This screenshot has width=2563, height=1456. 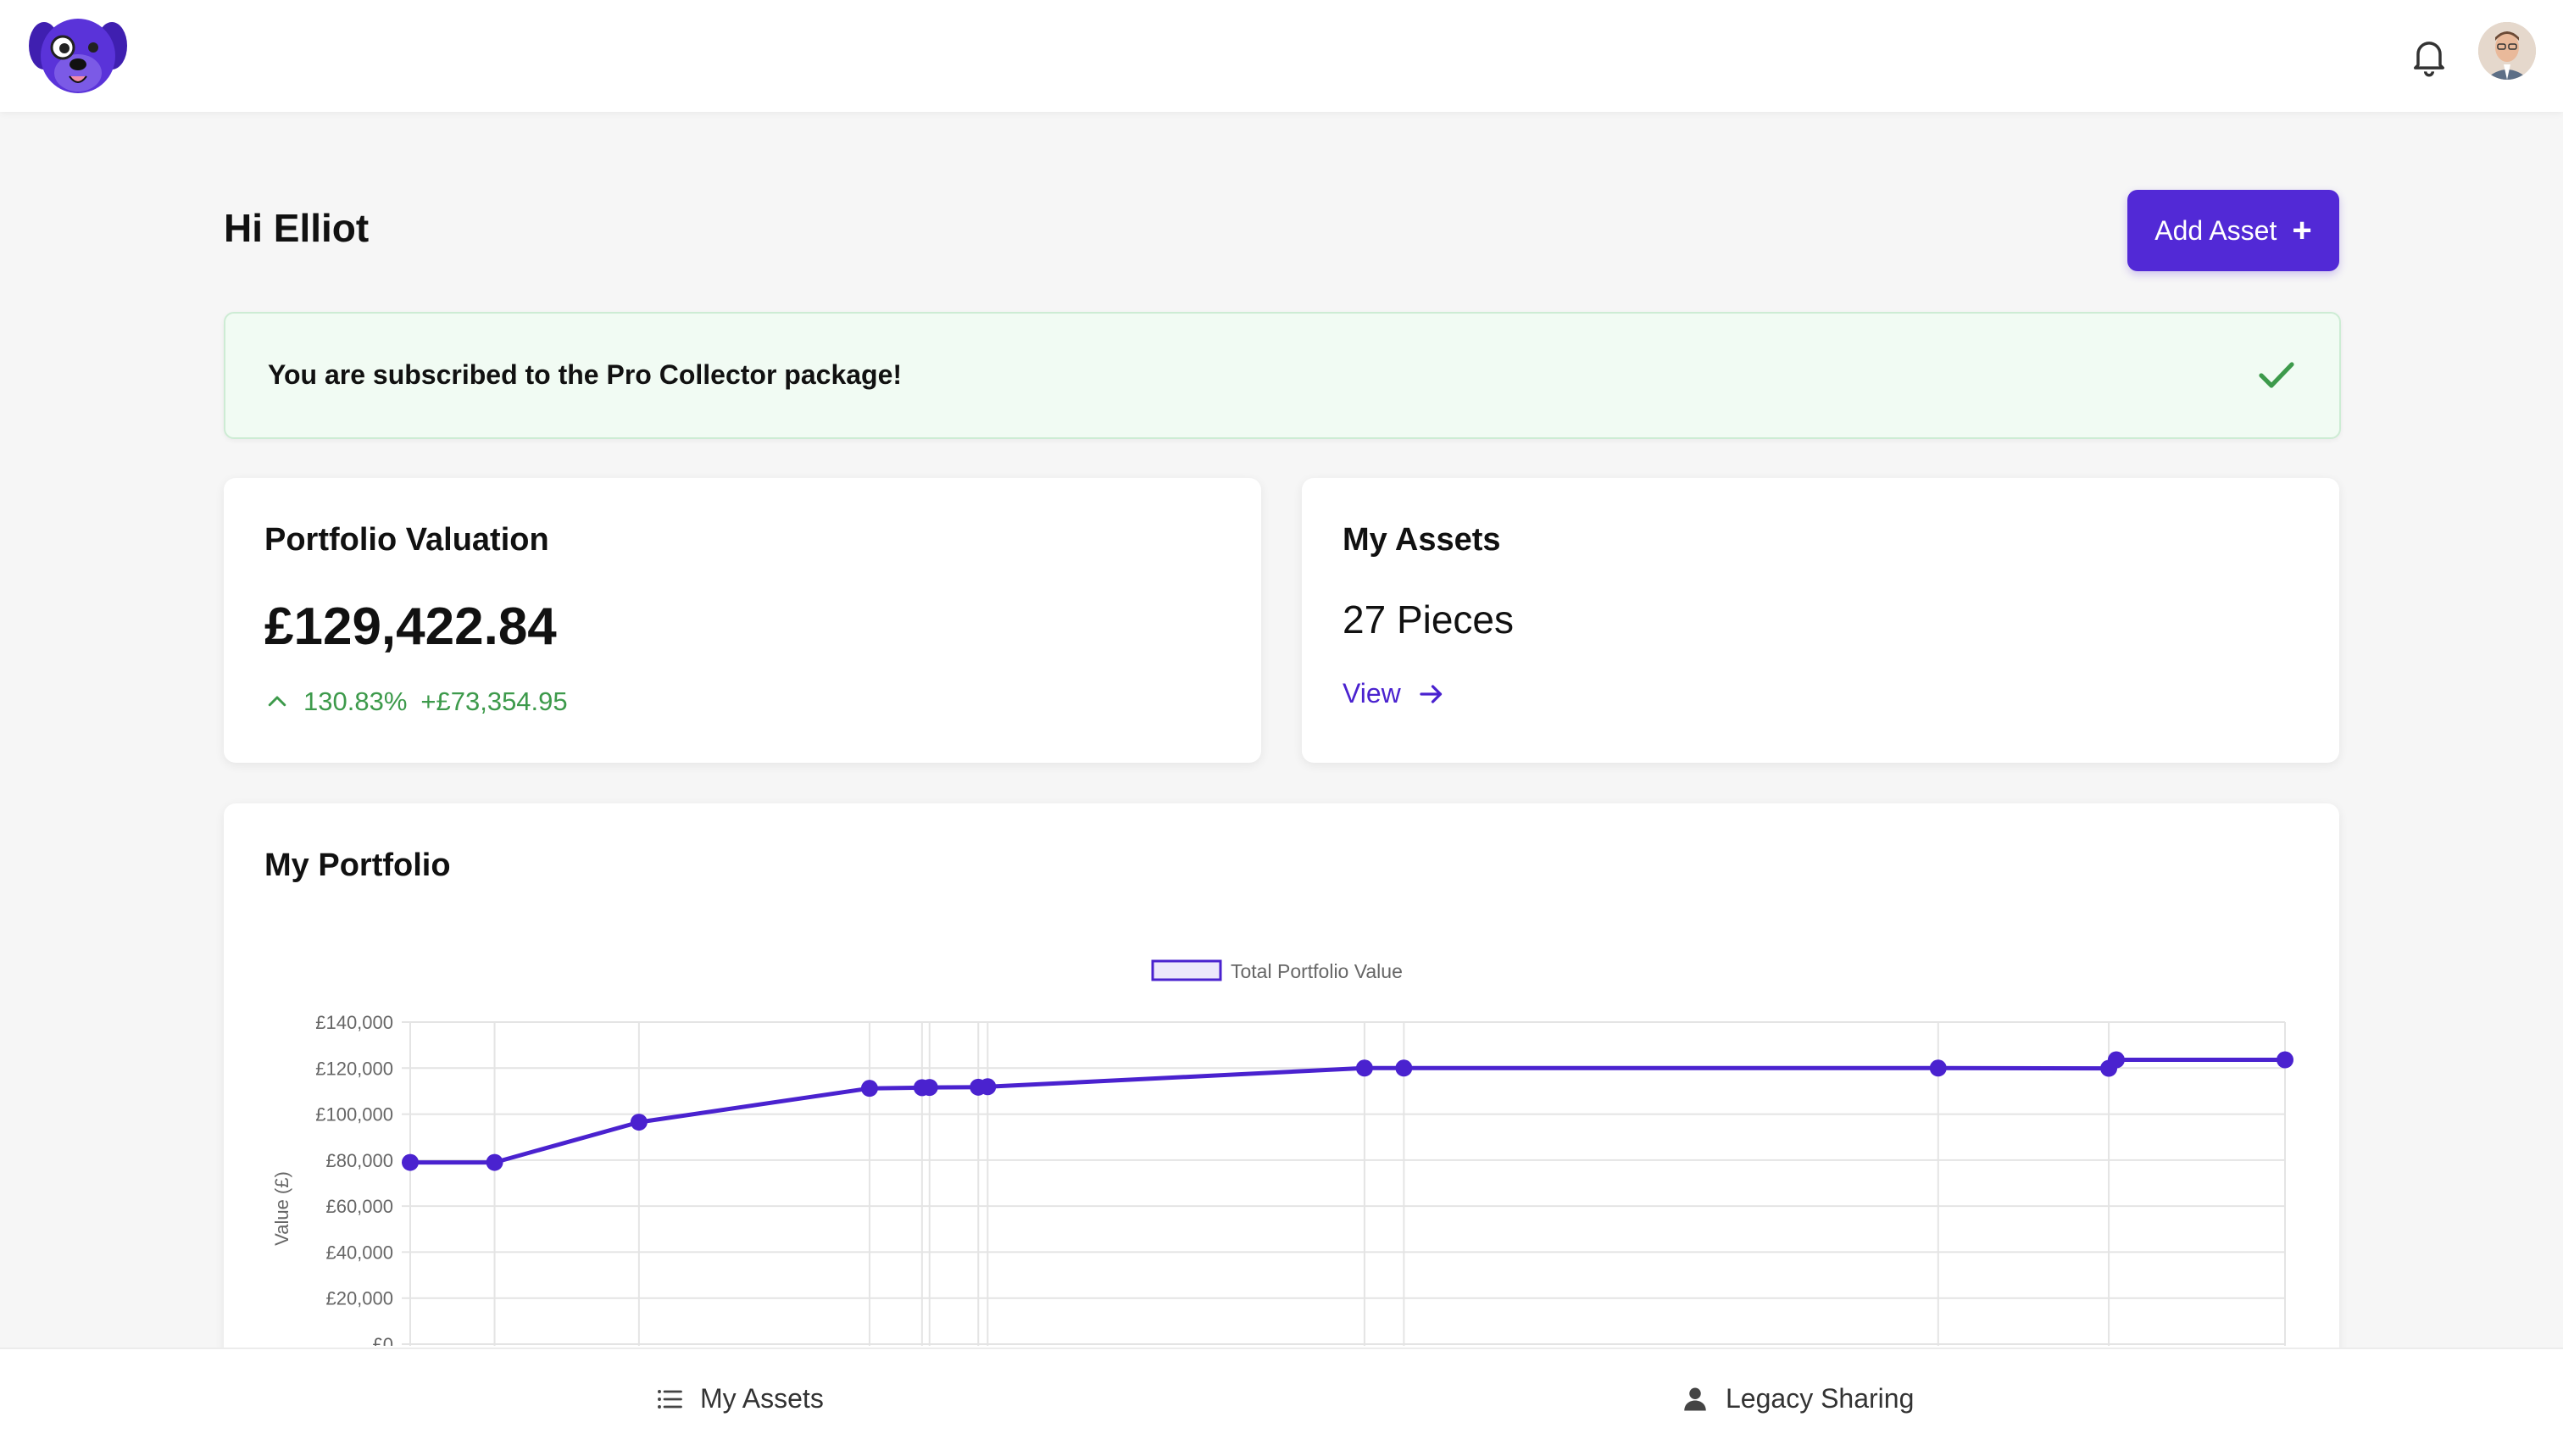 I want to click on change-amount: +£73,354.95, so click(x=494, y=701).